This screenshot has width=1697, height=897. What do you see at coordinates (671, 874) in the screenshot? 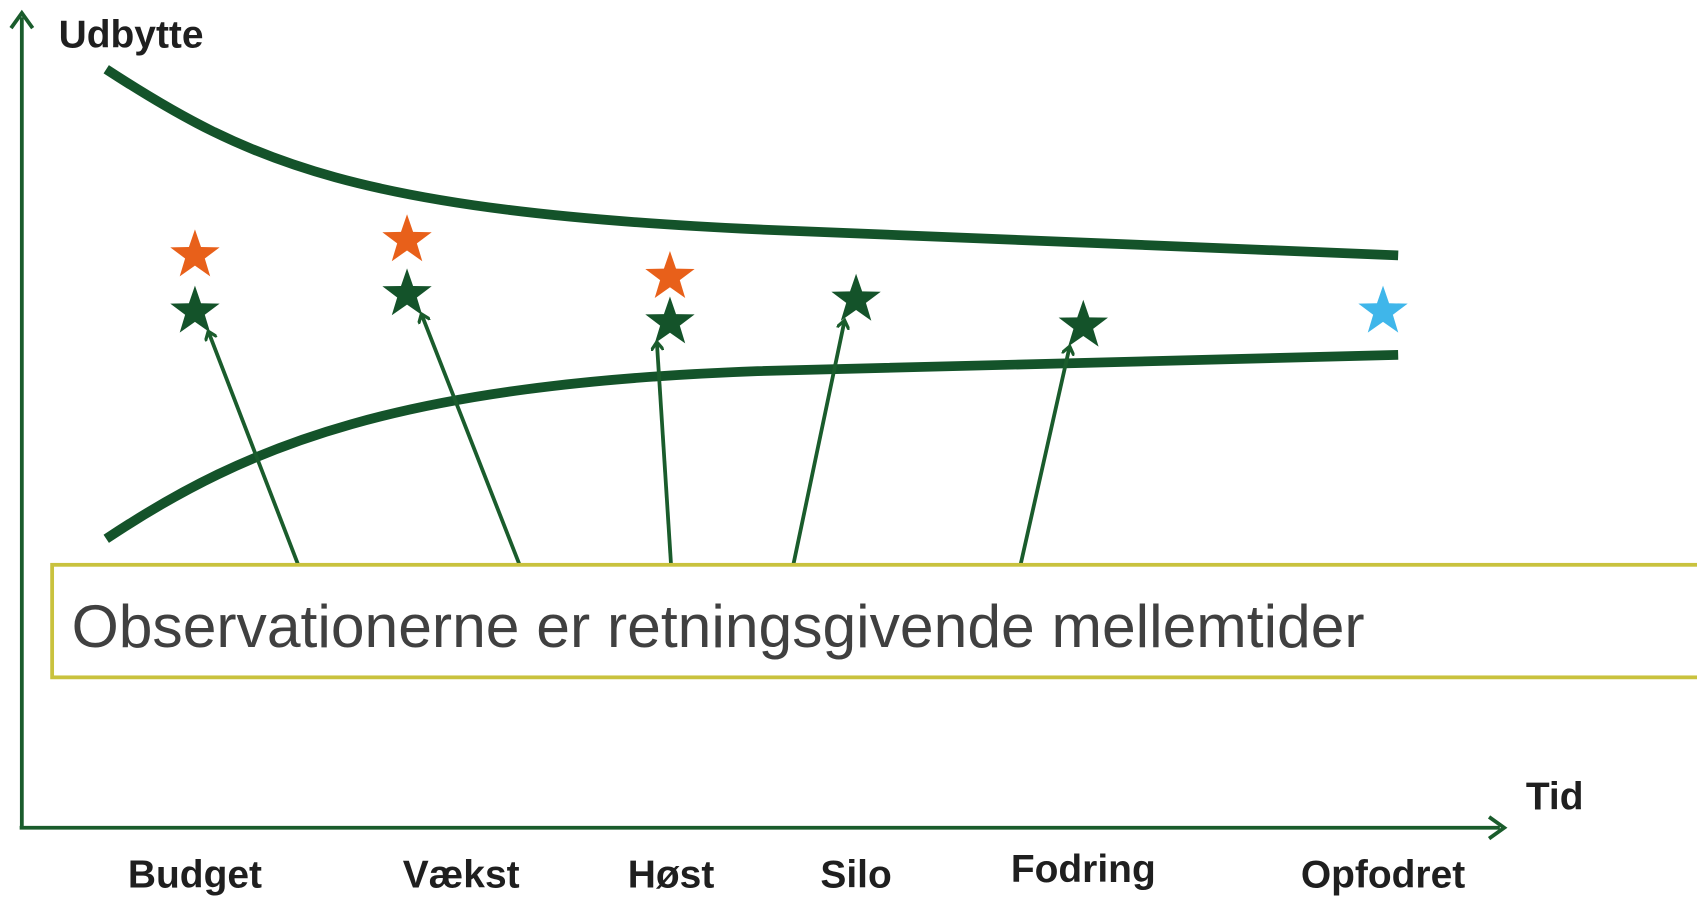
I see `category-label: Høst` at bounding box center [671, 874].